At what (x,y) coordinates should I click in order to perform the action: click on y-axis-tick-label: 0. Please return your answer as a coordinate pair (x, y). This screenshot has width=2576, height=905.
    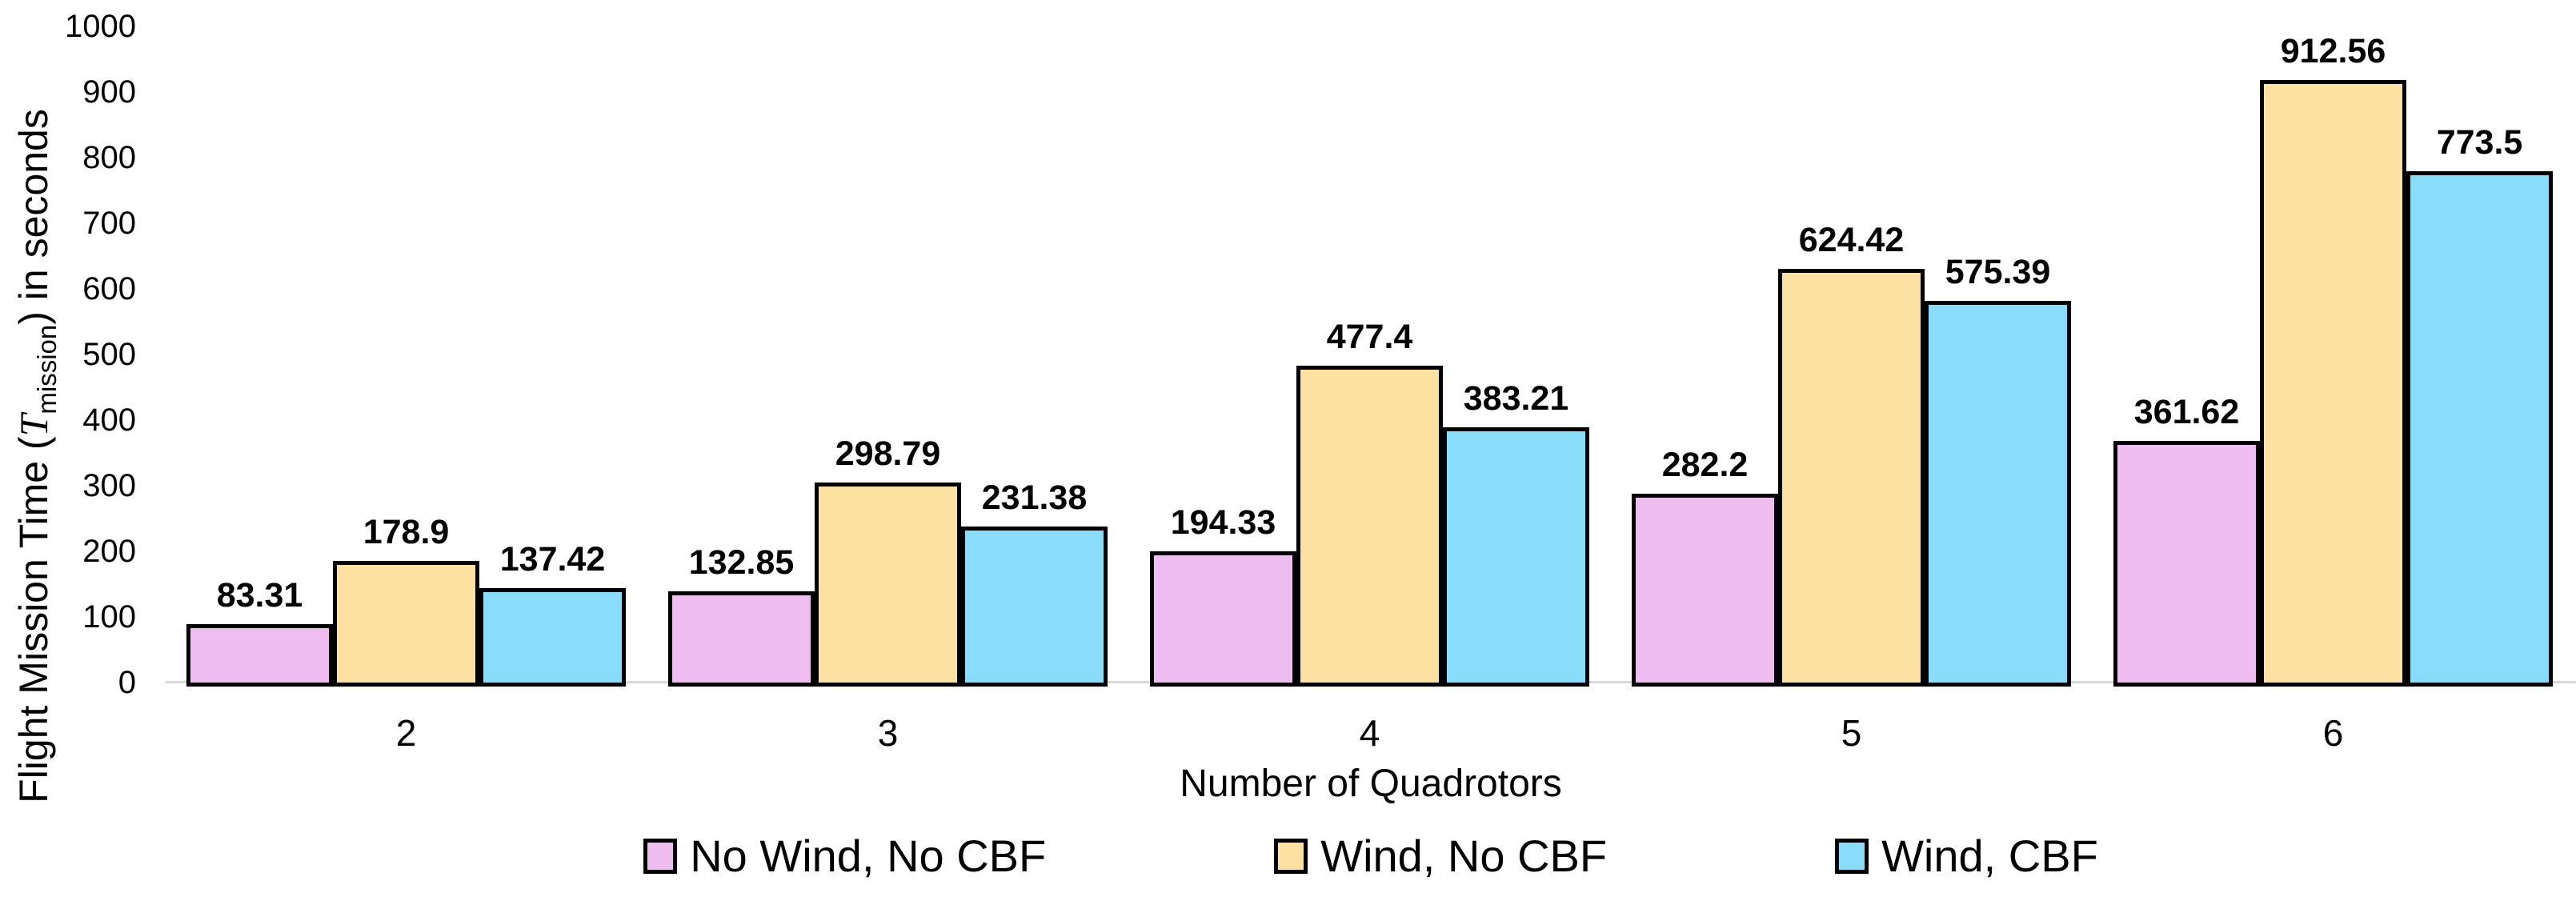
    Looking at the image, I should click on (127, 682).